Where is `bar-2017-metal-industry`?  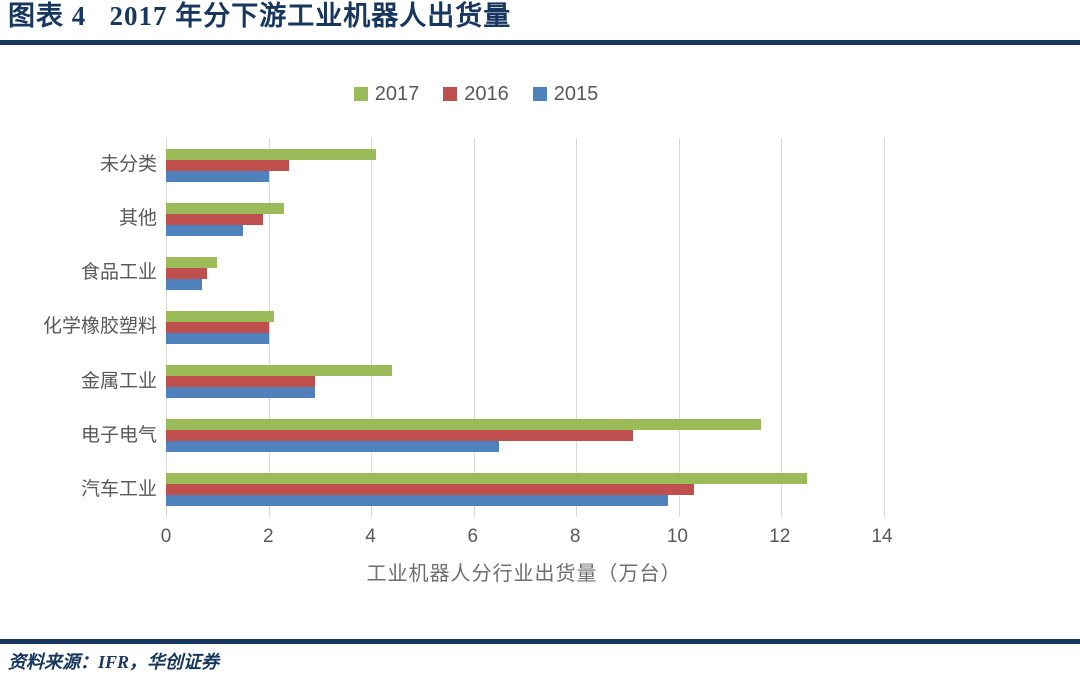
bar-2017-metal-industry is located at coordinates (279, 371).